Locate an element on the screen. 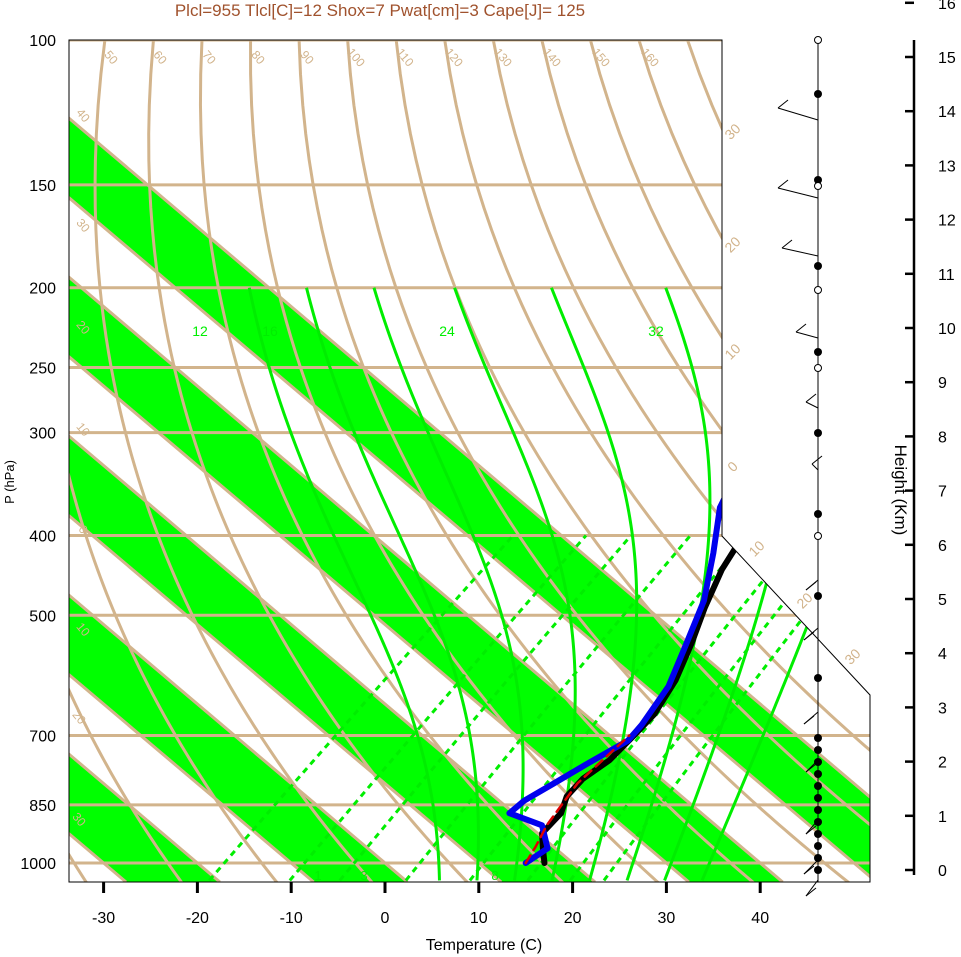  height-tick-label: 12 is located at coordinates (947, 221).